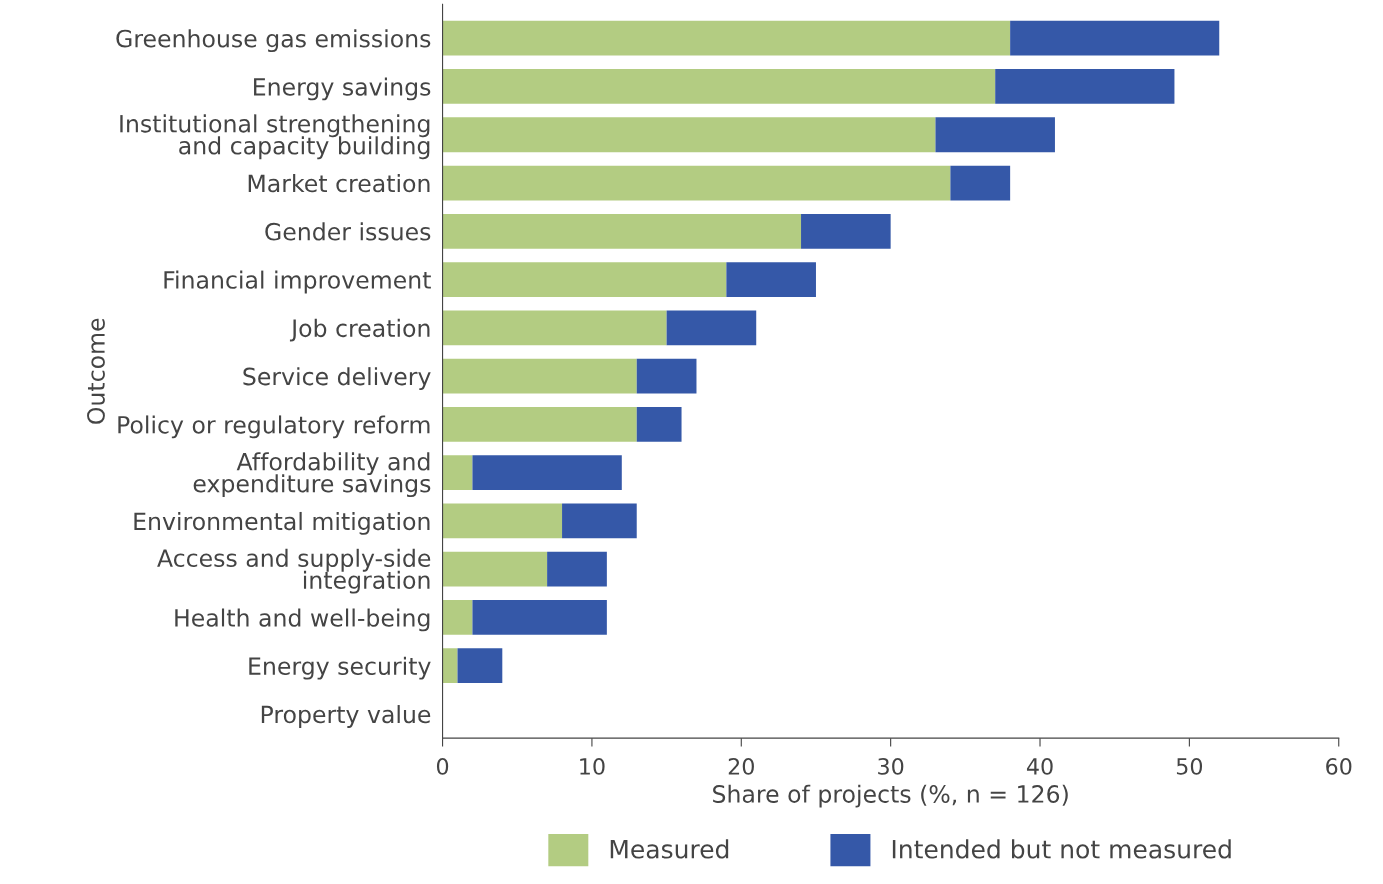 The width and height of the screenshot is (1383, 884). What do you see at coordinates (312, 475) in the screenshot?
I see `y-tick-label: Affordability and expenditure savings` at bounding box center [312, 475].